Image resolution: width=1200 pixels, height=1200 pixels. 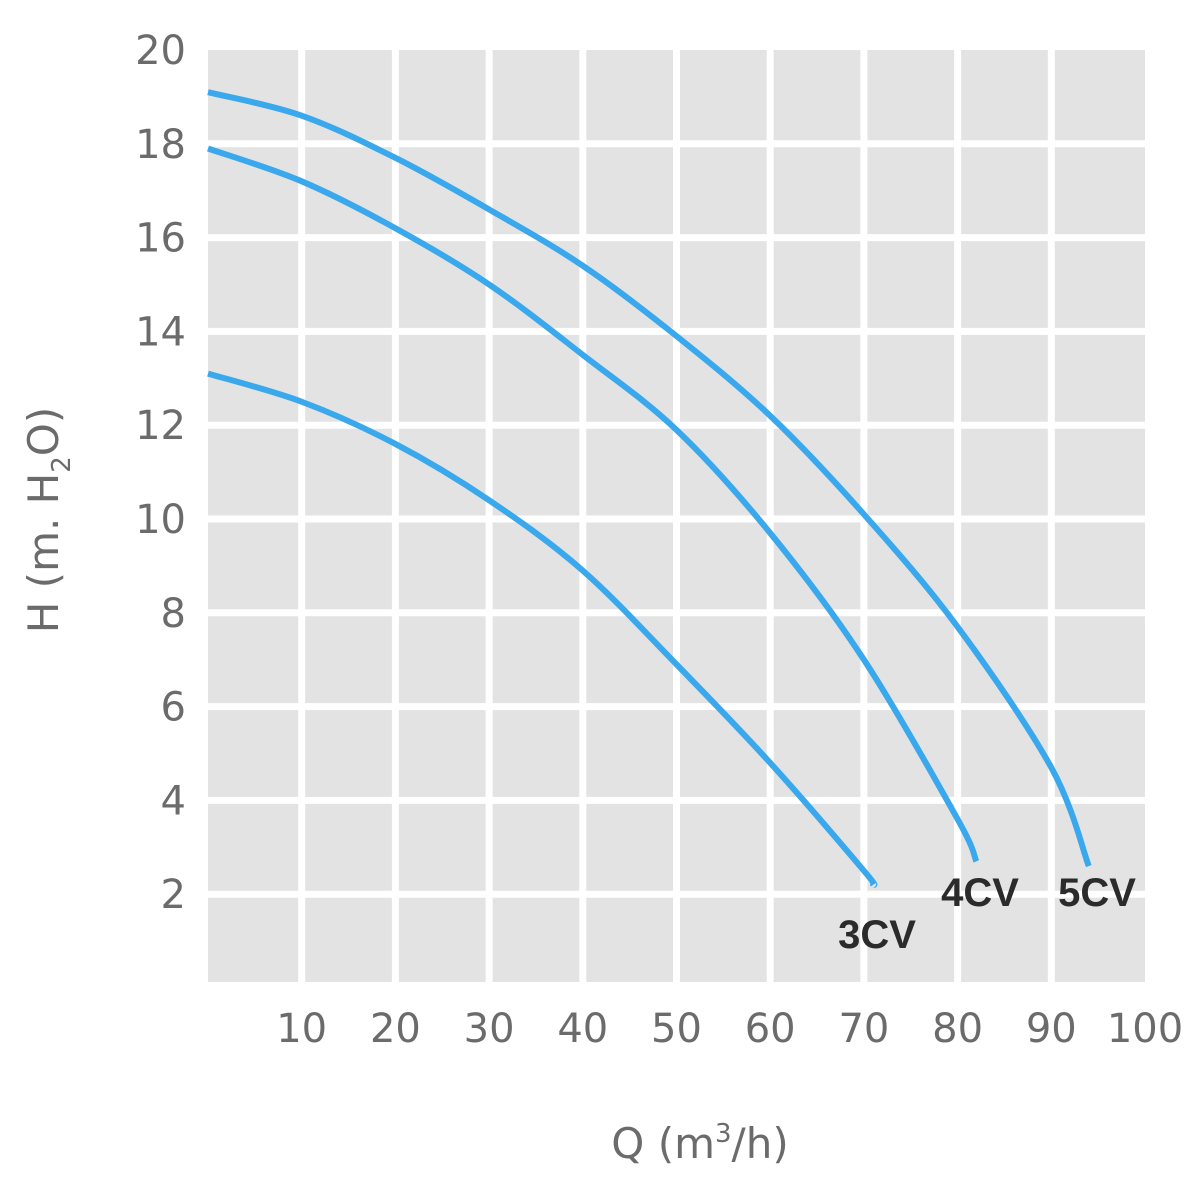 What do you see at coordinates (160, 332) in the screenshot?
I see `y-tick-label: 14` at bounding box center [160, 332].